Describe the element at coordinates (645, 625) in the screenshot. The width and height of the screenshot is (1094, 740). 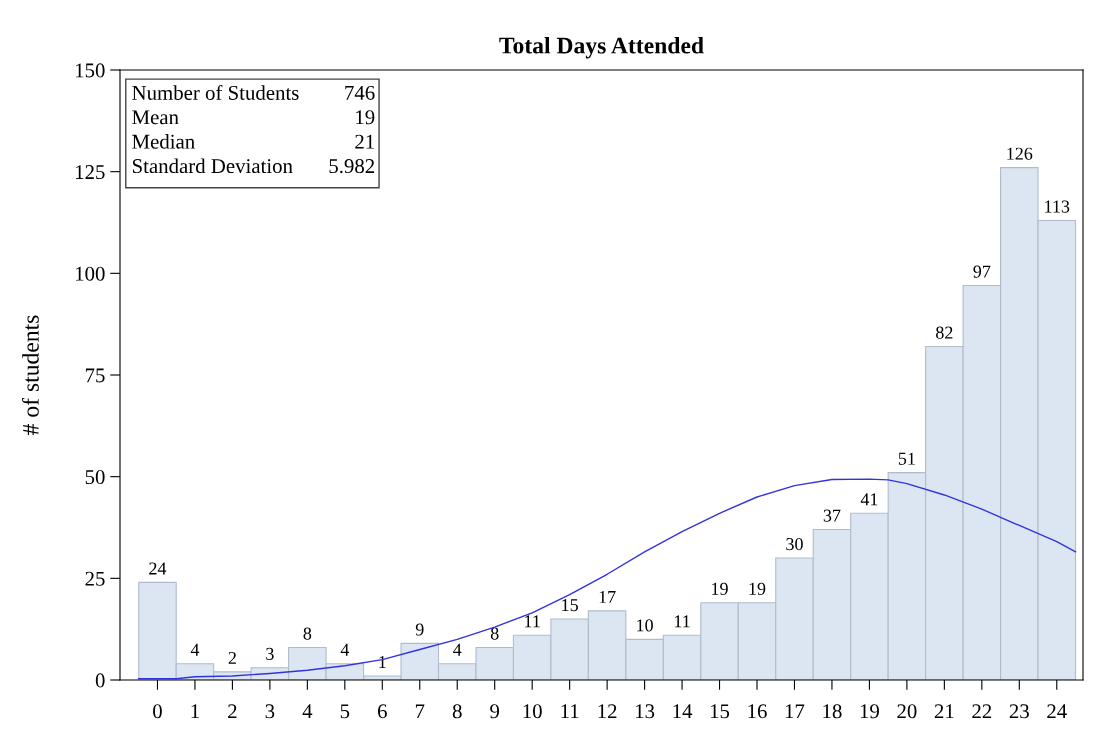
I see `data-label: 10` at that location.